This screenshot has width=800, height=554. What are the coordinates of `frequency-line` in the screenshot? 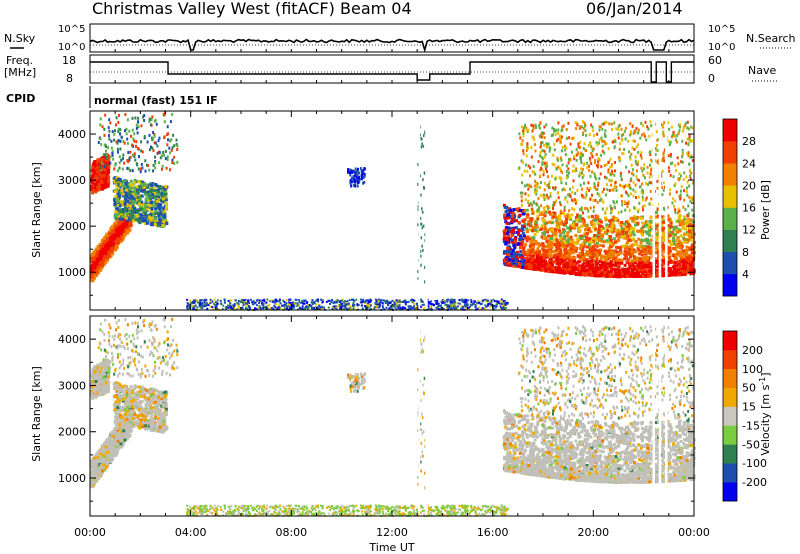 It's located at (392, 72).